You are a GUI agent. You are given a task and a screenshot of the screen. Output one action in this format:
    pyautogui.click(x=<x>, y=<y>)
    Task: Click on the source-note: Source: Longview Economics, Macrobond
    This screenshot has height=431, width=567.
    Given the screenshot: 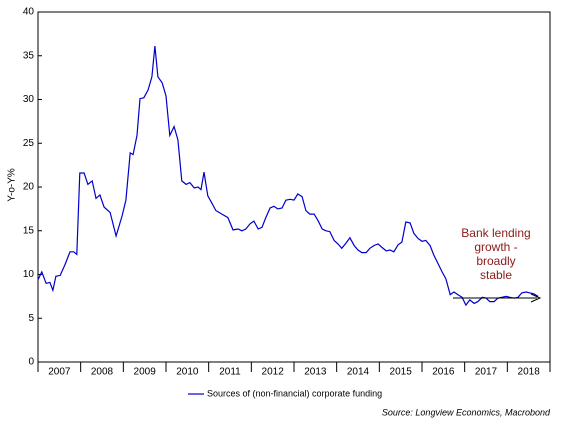 What is the action you would take?
    pyautogui.click(x=466, y=412)
    